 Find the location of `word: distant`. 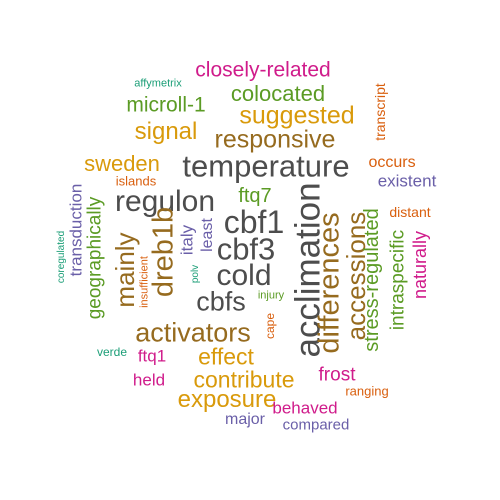

word: distant is located at coordinates (410, 212).